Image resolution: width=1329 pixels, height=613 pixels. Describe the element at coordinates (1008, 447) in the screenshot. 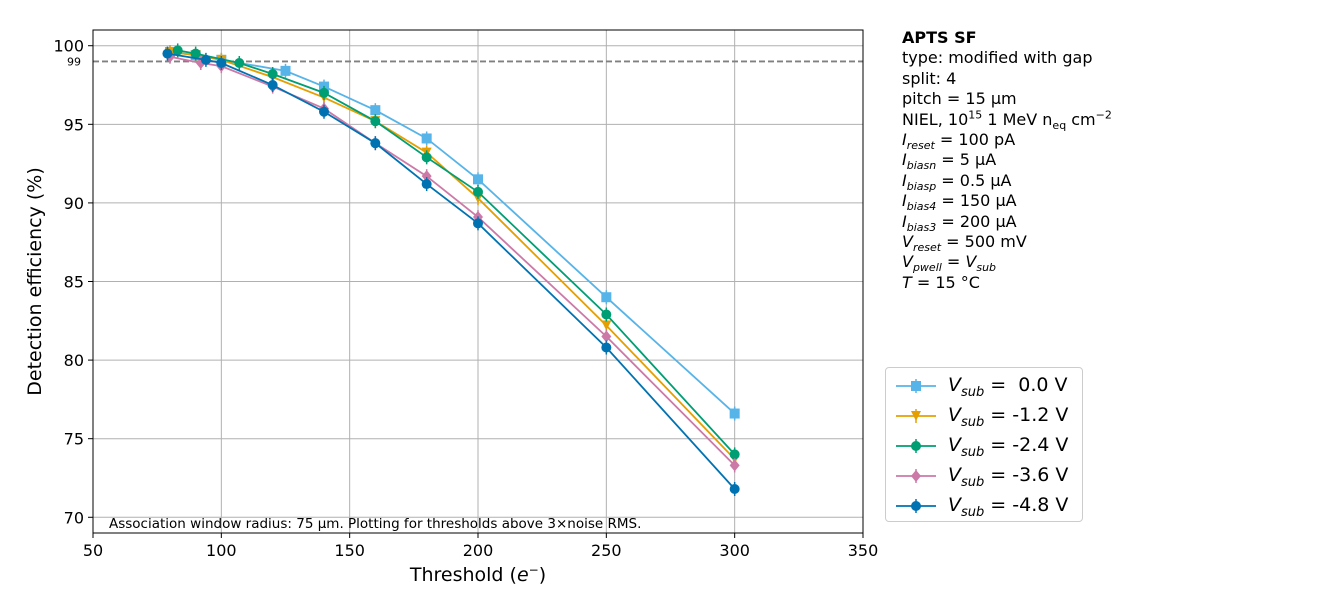

I see `legend-label: Vsub = -2.4 V` at that location.